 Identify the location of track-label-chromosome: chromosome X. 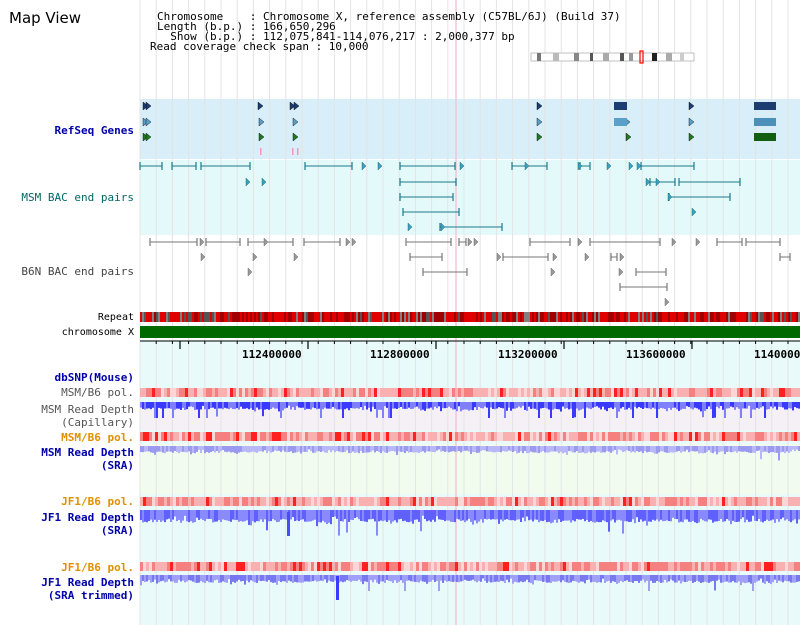
(97, 332).